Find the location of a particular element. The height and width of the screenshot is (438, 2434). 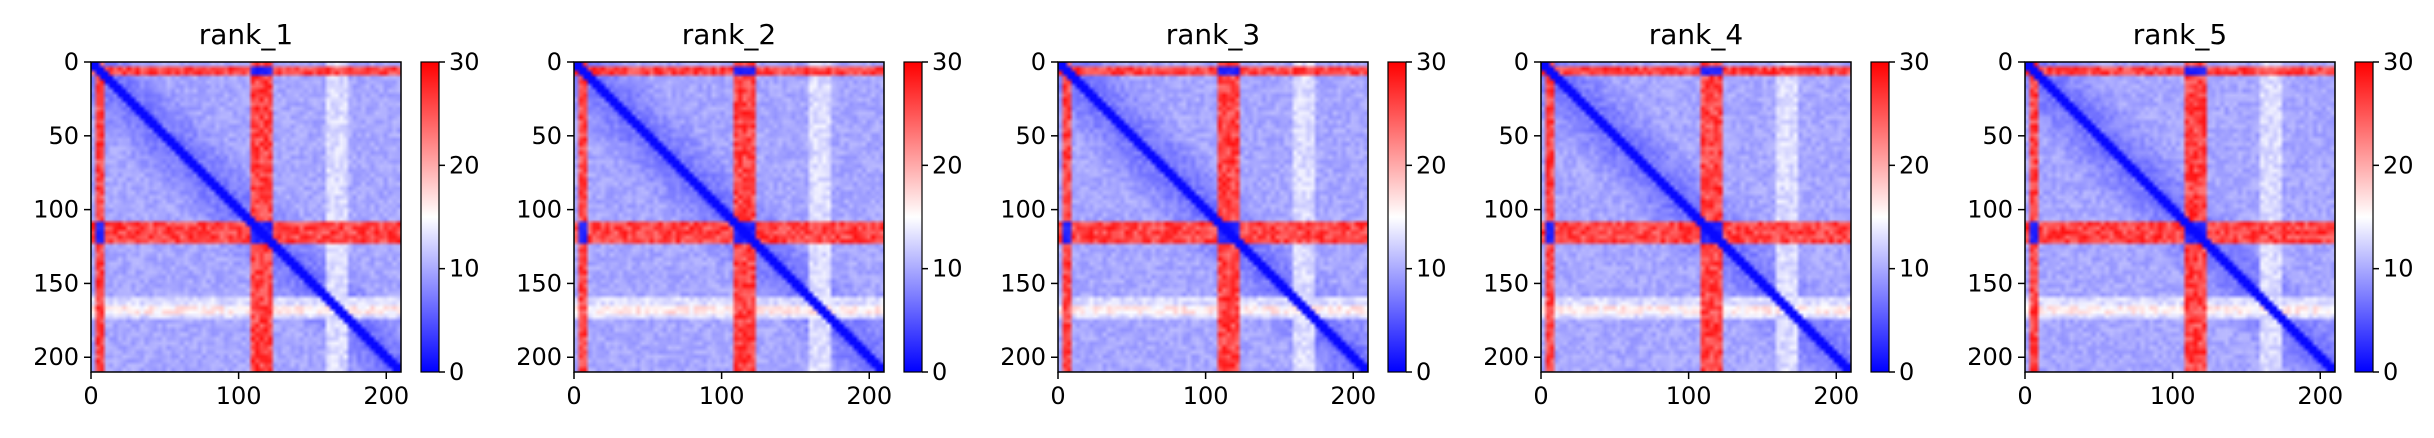

panel-title: rank_3 is located at coordinates (1213, 34).